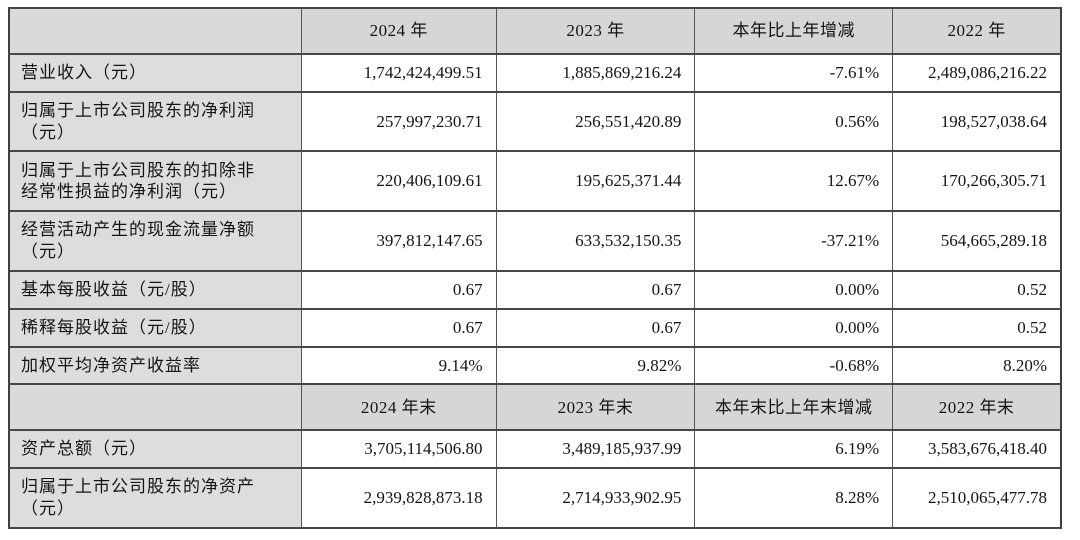  What do you see at coordinates (977, 181) in the screenshot?
I see `value-cell: 170,266,305.71` at bounding box center [977, 181].